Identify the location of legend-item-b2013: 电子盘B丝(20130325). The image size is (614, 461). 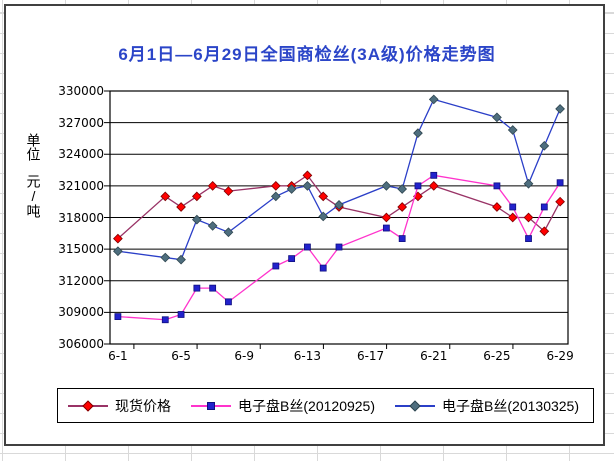
(487, 406).